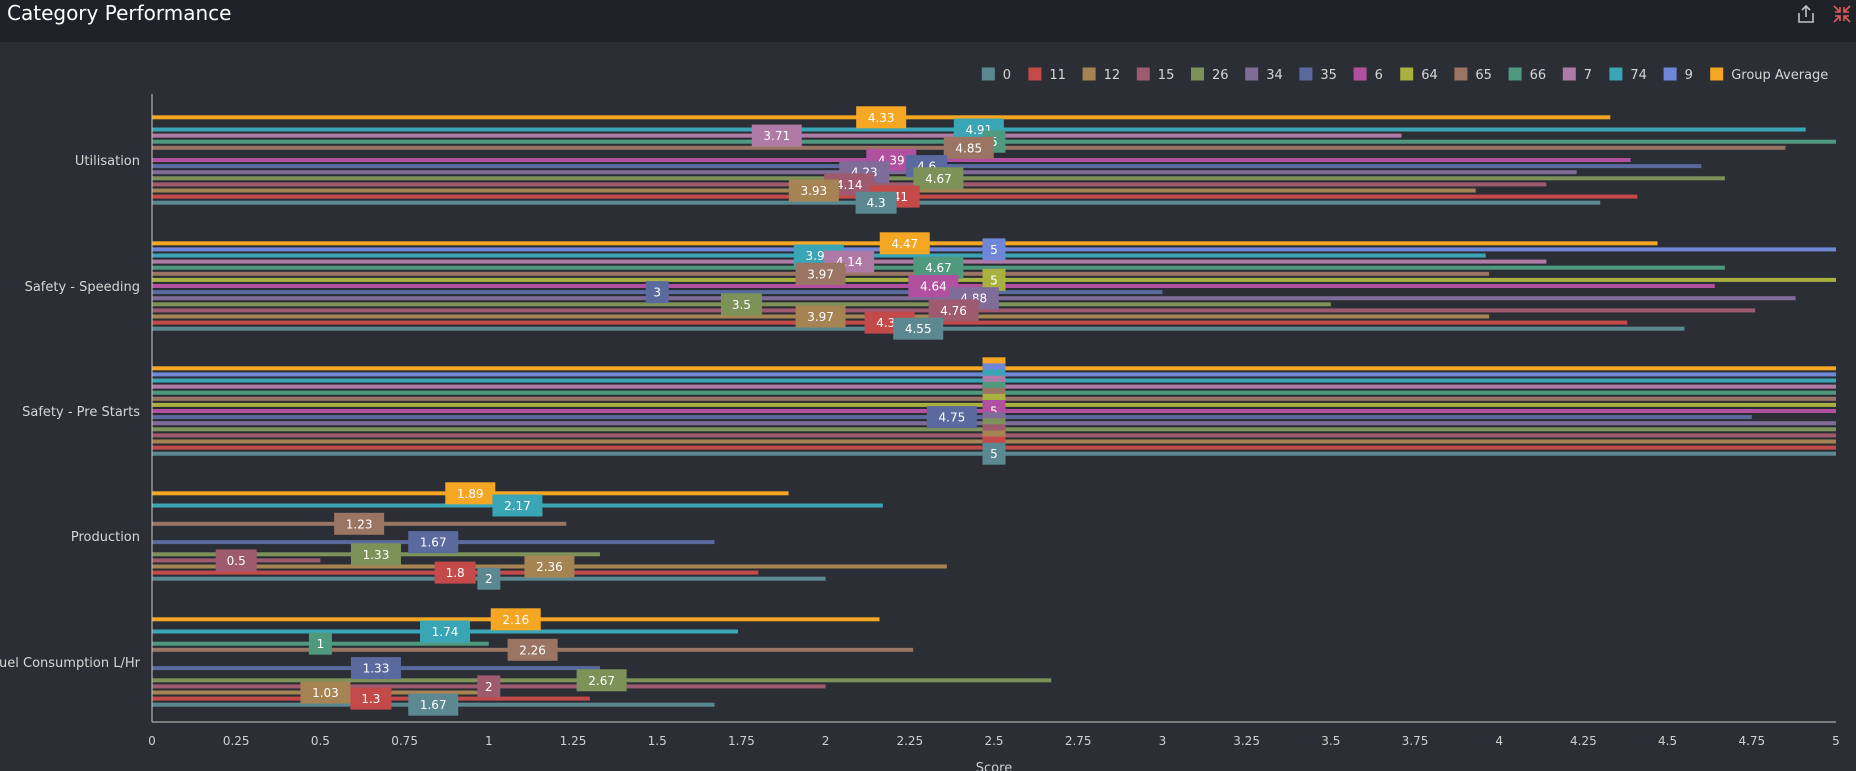 The width and height of the screenshot is (1856, 771). What do you see at coordinates (1499, 741) in the screenshot?
I see `x-tick-label: 4` at bounding box center [1499, 741].